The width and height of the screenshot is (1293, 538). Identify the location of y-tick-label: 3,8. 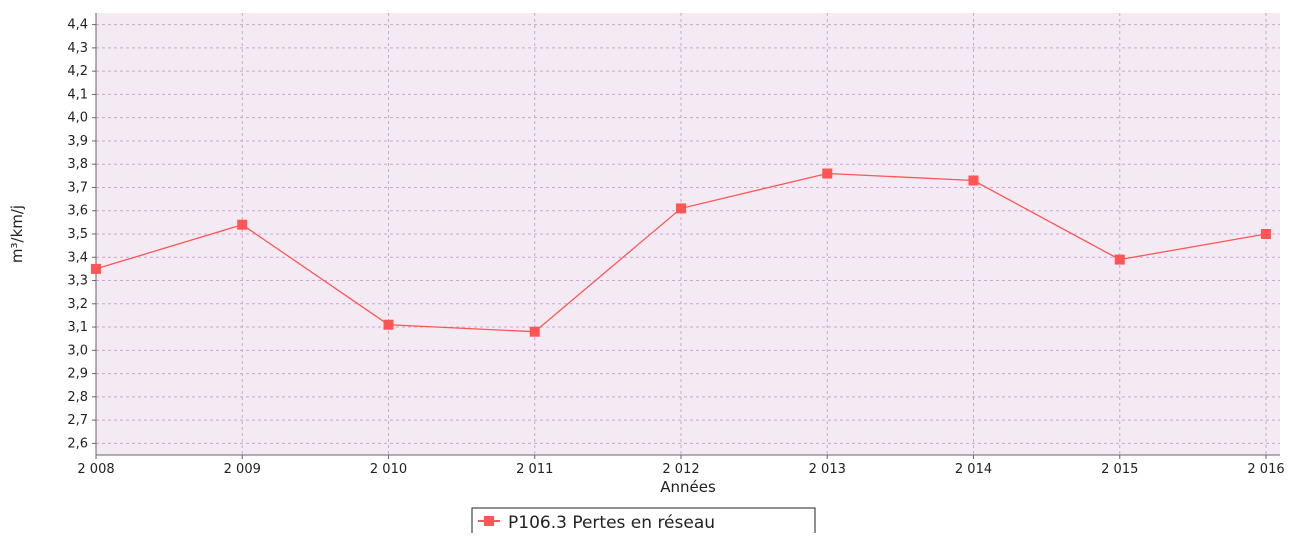
(77, 164).